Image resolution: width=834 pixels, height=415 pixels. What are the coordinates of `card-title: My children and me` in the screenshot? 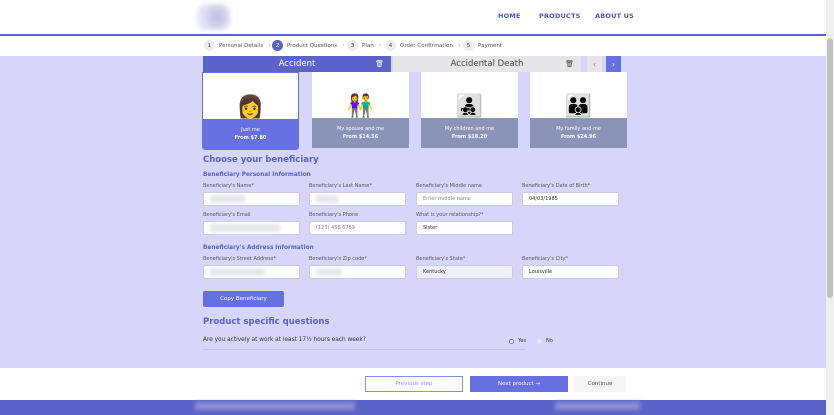 It's located at (469, 129).